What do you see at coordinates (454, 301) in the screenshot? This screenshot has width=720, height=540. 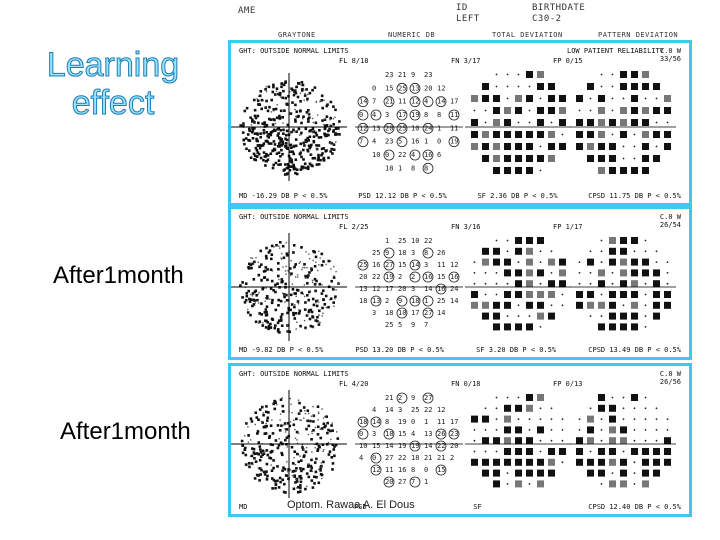 I see `svg-text: 14` at bounding box center [454, 301].